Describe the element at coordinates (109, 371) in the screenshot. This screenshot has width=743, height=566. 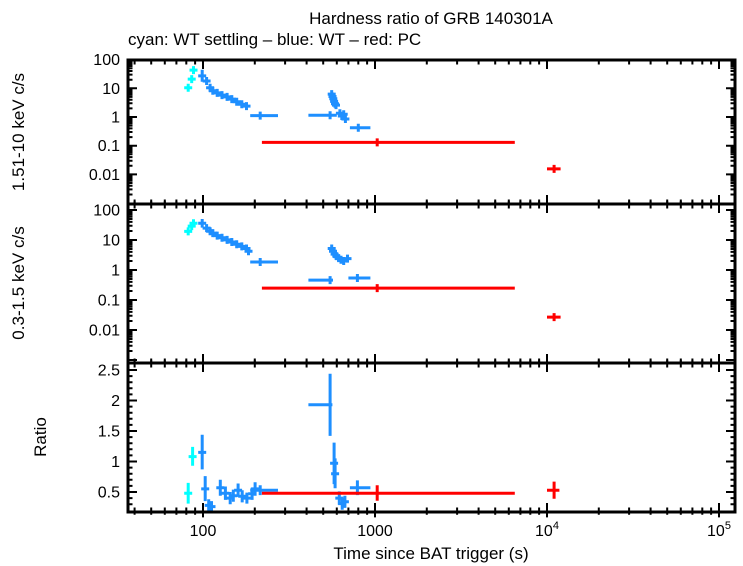
I see `y-tick-label: 2.5` at that location.